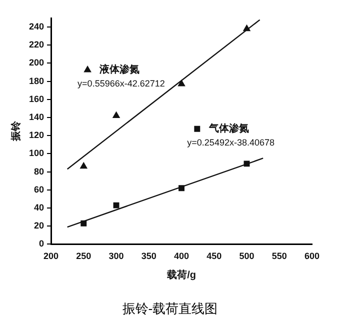 The width and height of the screenshot is (340, 336). What do you see at coordinates (36, 81) in the screenshot?
I see `y-tick-label: 180` at bounding box center [36, 81].